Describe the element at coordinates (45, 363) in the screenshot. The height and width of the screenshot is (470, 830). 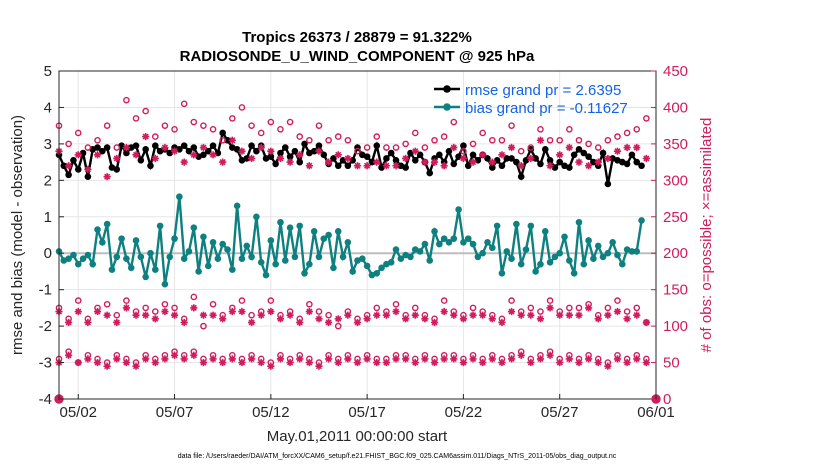
I see `left-tick-label-1: -3` at that location.